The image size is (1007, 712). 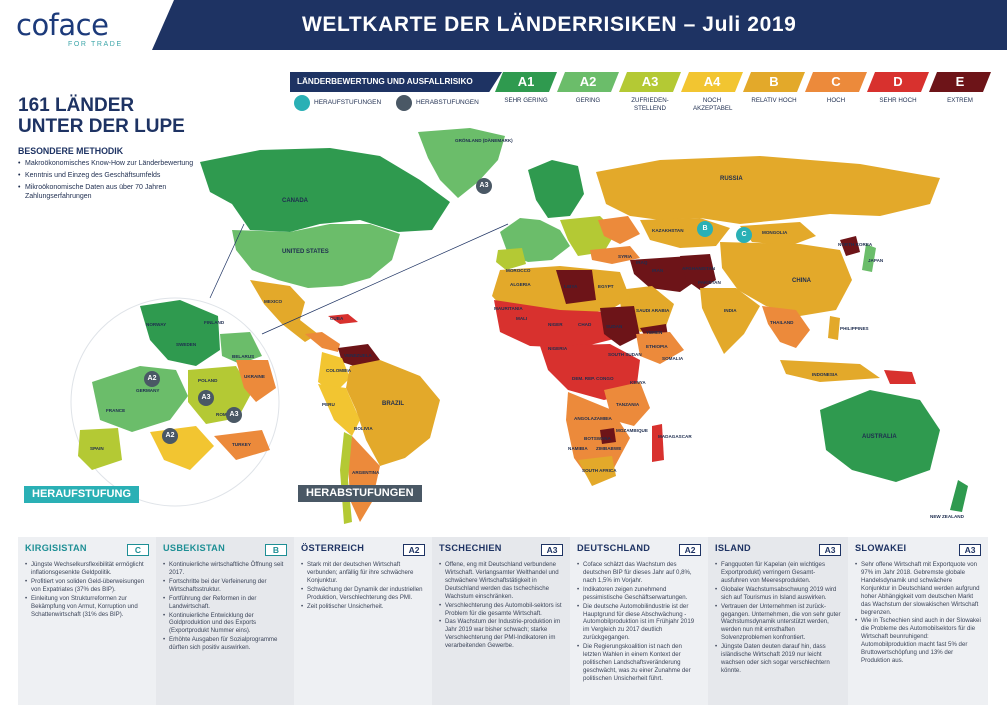 I want to click on usa-shape, so click(x=316, y=256).